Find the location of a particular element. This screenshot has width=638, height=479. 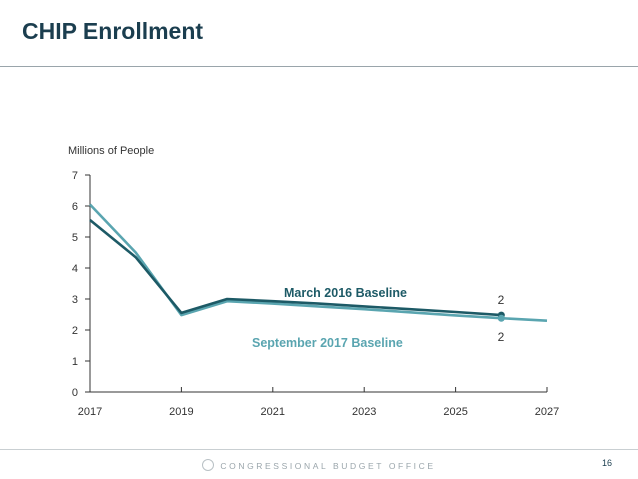

y-tick-label: 1 is located at coordinates (75, 362).